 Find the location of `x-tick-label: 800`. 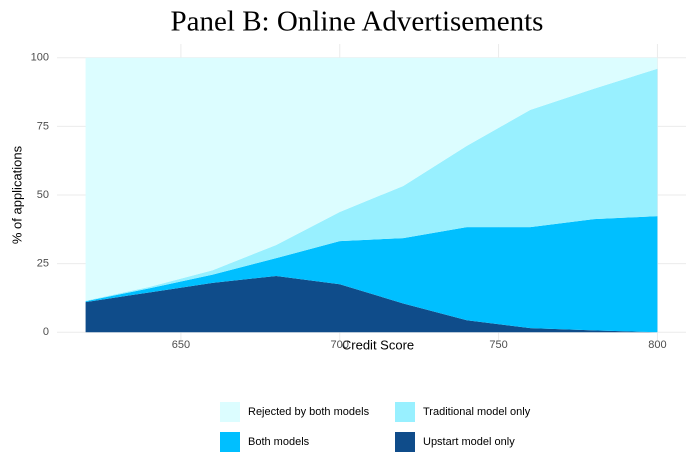

x-tick-label: 800 is located at coordinates (657, 345).